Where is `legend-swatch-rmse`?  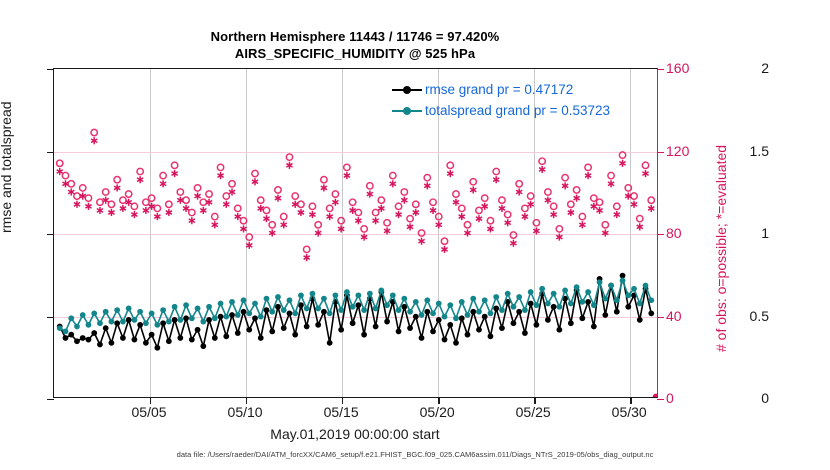
legend-swatch-rmse is located at coordinates (407, 90).